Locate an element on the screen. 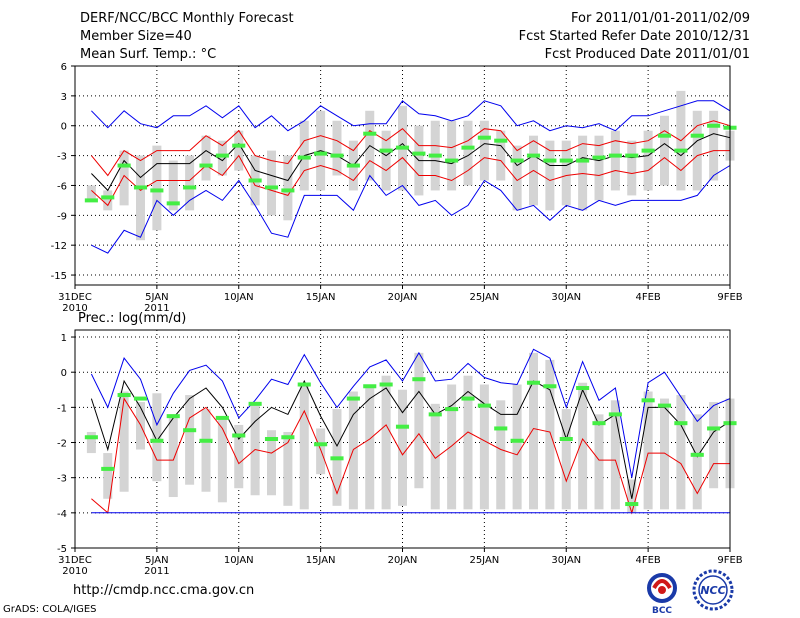 The height and width of the screenshot is (618, 800). panel1-ytick-label: -12 is located at coordinates (59, 246).